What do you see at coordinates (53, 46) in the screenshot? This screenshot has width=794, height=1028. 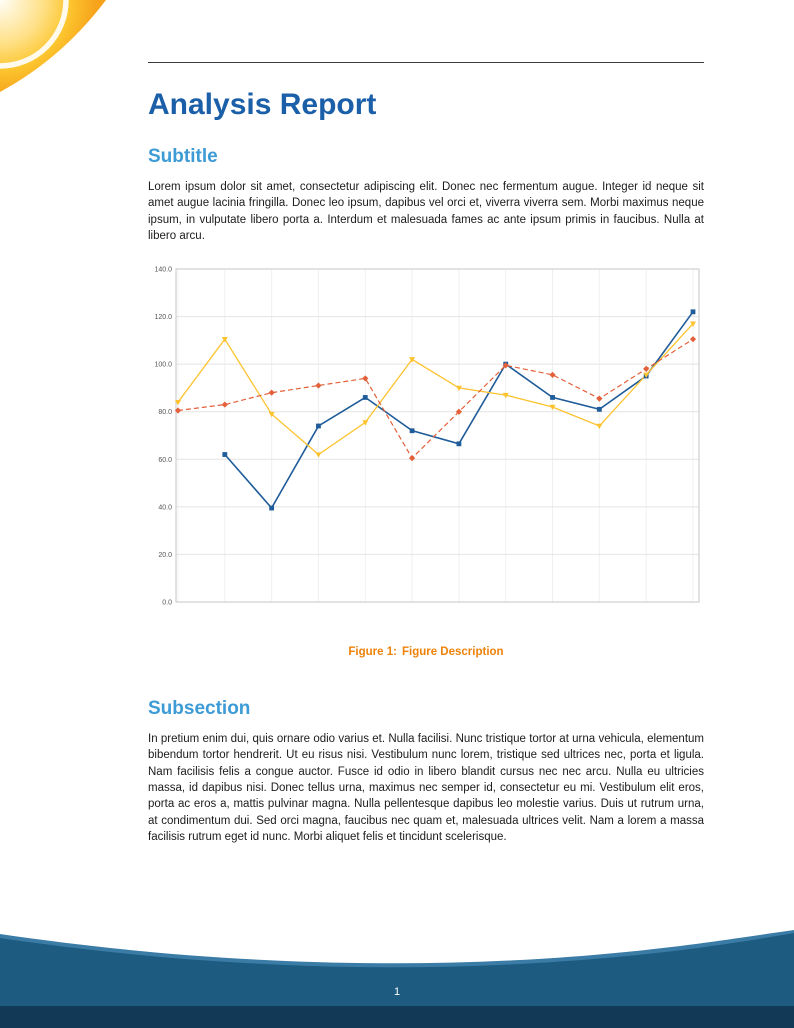 I see `corner-swoosh-decoration` at bounding box center [53, 46].